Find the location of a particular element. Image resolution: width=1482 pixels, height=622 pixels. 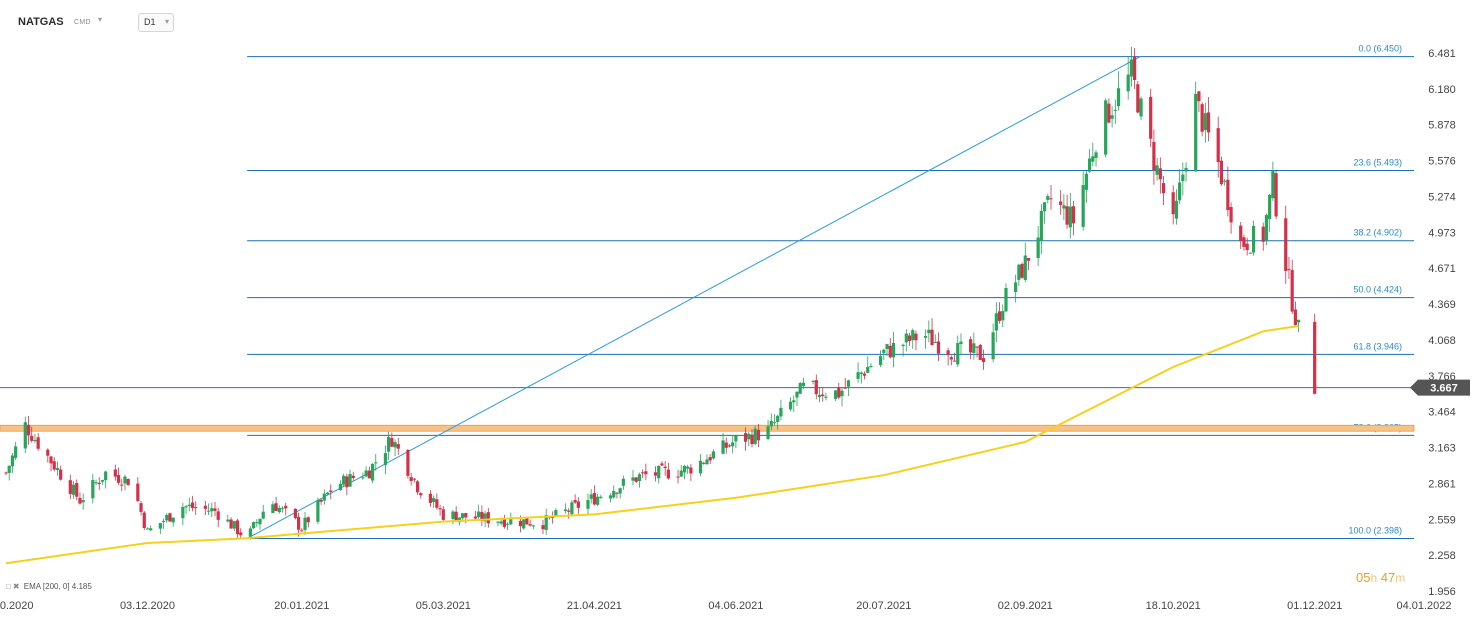

fib-level-label: 61.8 (3.946) is located at coordinates (1377, 346).